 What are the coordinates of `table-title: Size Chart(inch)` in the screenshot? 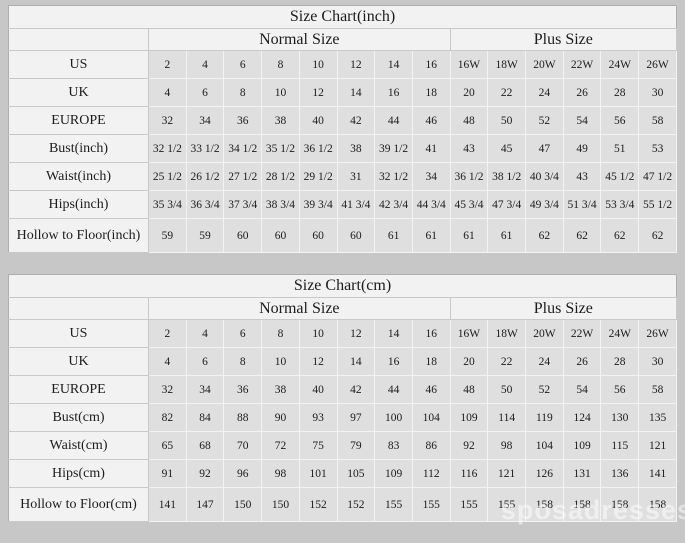 It's located at (342, 17).